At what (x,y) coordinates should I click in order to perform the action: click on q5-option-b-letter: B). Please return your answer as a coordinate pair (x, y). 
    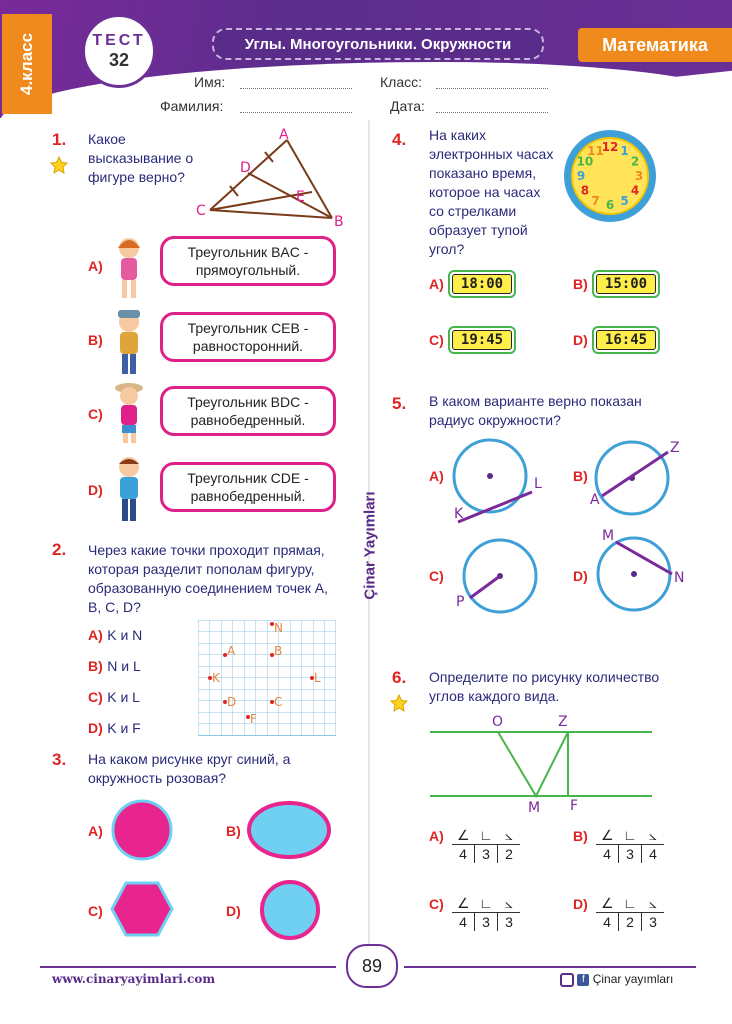
    Looking at the image, I should click on (580, 476).